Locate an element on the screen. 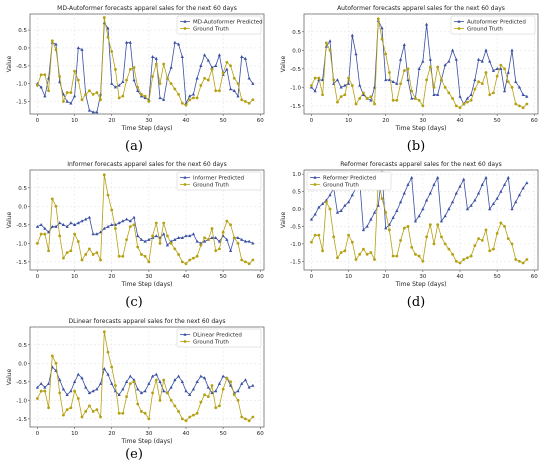 This screenshot has width=550, height=466. y-tick-label: -1.5 is located at coordinates (21, 420).